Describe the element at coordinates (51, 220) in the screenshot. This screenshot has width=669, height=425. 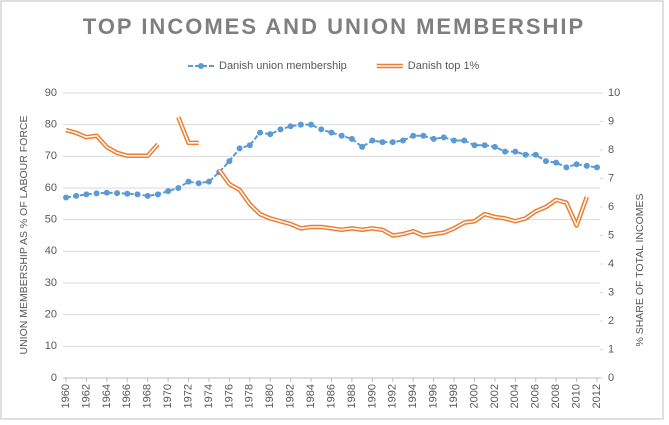
I see `y-tick-label: 50` at that location.